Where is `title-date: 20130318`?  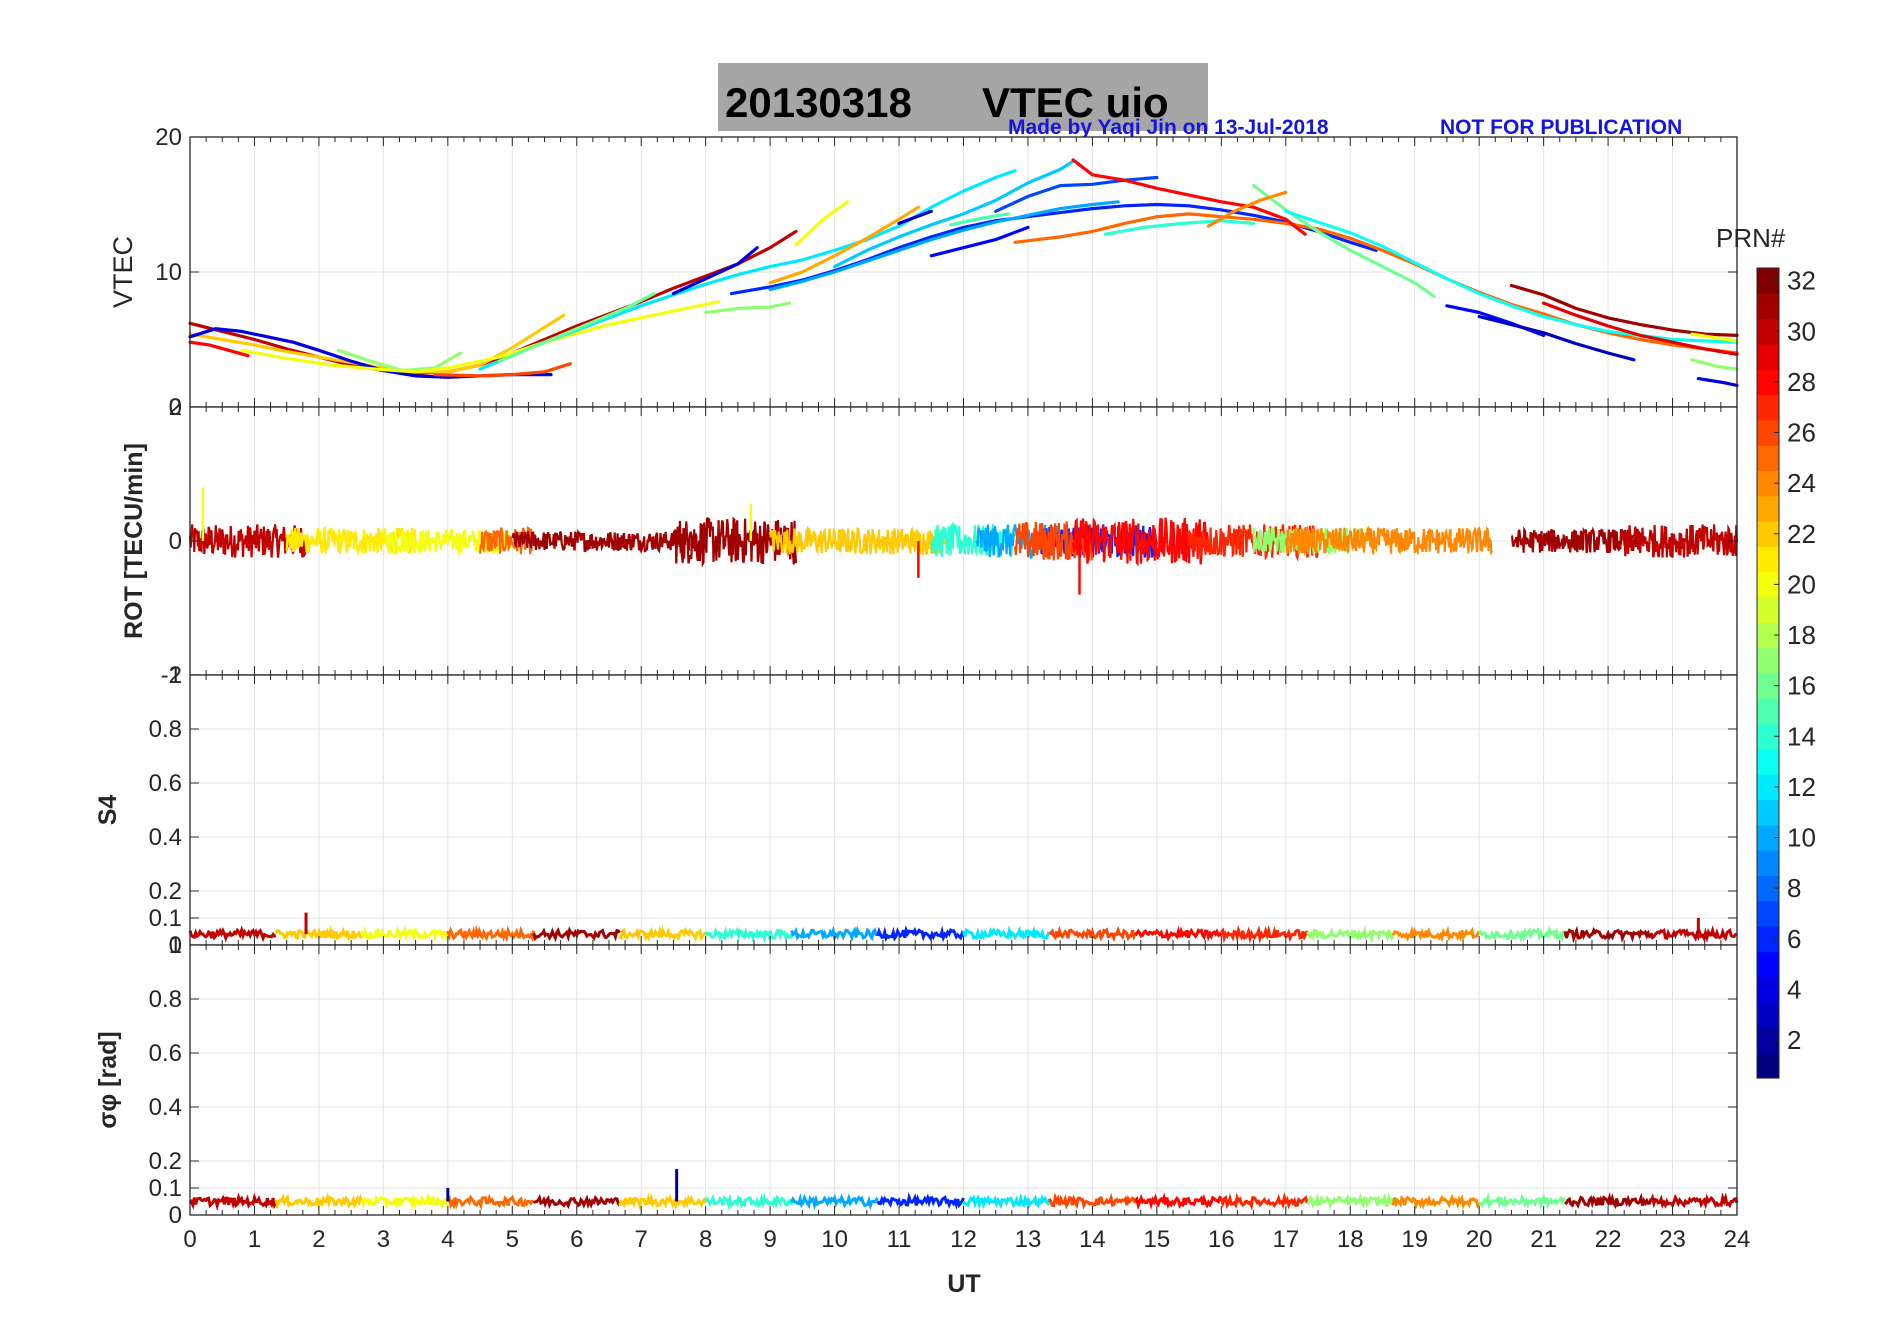
title-date: 20130318 is located at coordinates (818, 102).